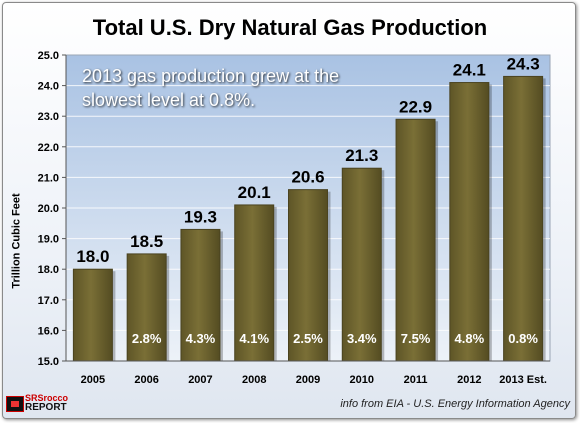  I want to click on data-label: 20.6, so click(307, 177).